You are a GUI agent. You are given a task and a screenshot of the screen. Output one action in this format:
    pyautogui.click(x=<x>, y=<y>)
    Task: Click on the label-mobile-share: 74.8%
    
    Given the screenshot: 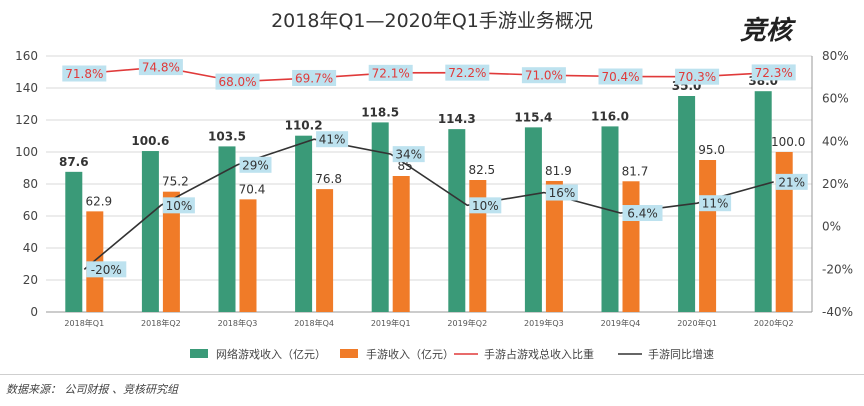 What is the action you would take?
    pyautogui.click(x=161, y=68)
    